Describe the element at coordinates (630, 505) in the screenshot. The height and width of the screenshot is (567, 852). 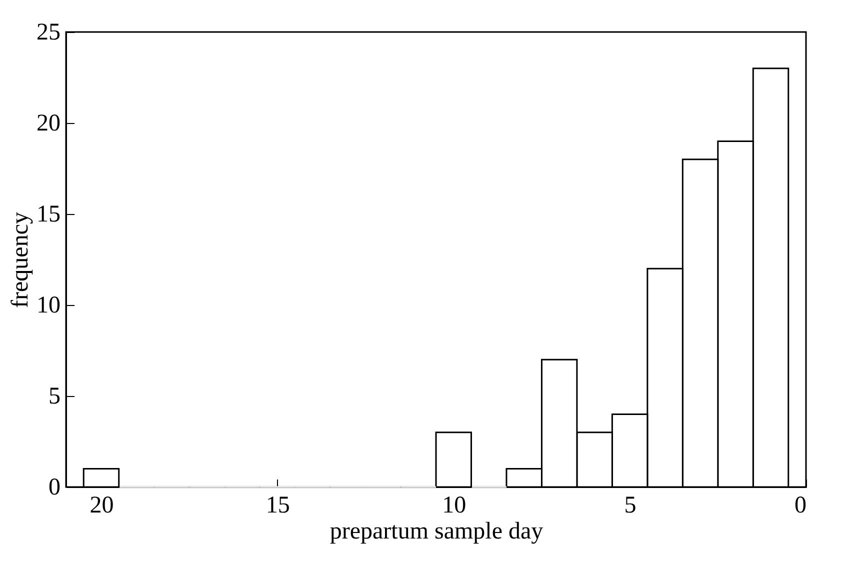
I see `x-tick-label: 5` at that location.